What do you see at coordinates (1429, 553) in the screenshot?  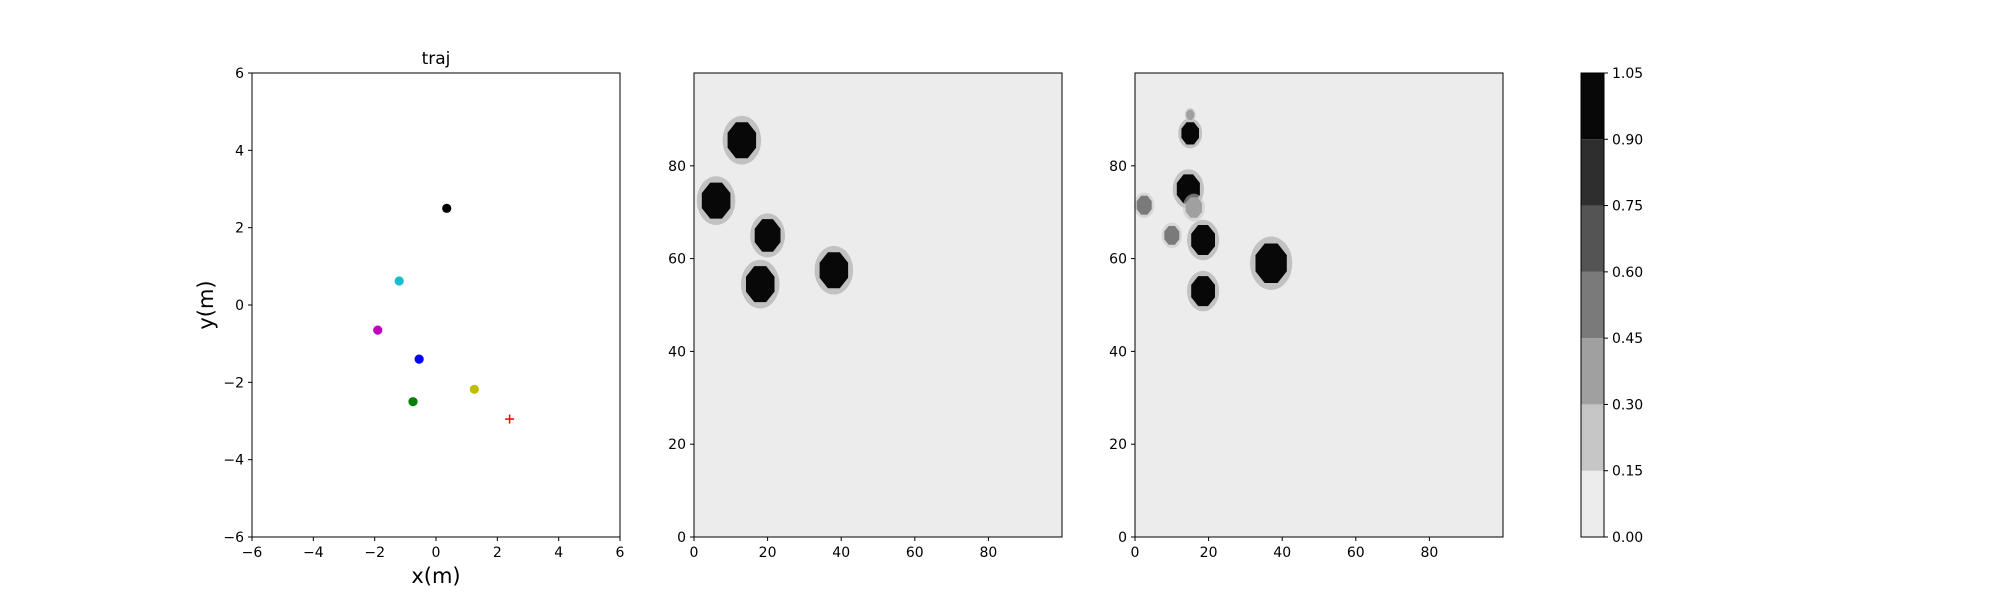 I see `map2-x-tick-label: 80` at bounding box center [1429, 553].